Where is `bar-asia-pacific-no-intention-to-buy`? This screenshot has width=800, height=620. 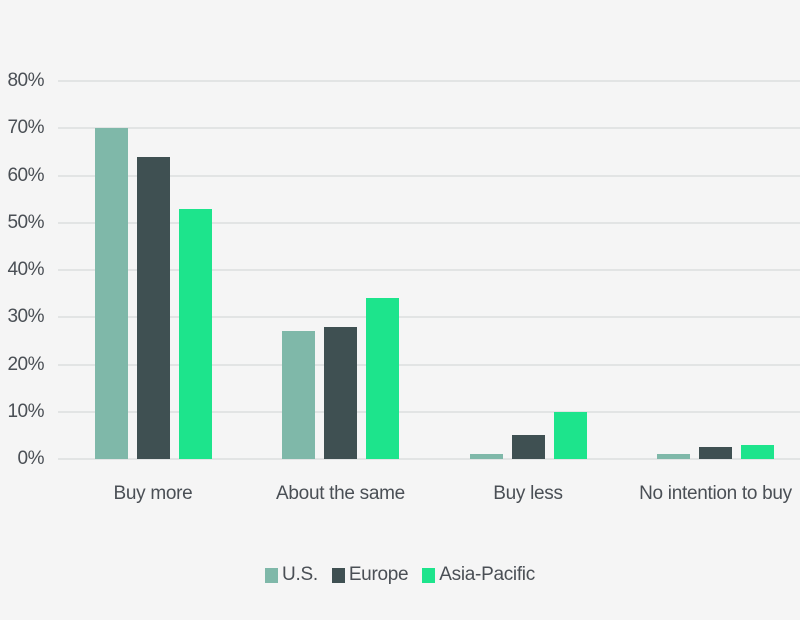 bar-asia-pacific-no-intention-to-buy is located at coordinates (757, 451).